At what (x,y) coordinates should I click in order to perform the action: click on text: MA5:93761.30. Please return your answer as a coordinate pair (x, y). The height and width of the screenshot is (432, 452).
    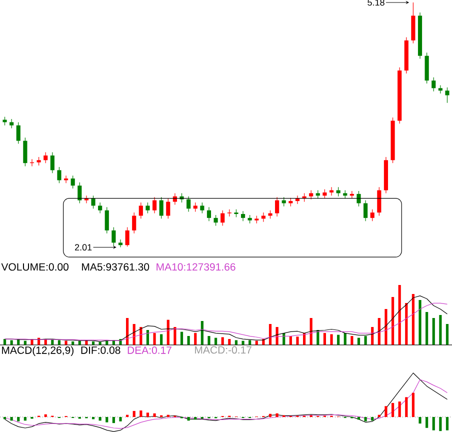
    Looking at the image, I should click on (116, 267).